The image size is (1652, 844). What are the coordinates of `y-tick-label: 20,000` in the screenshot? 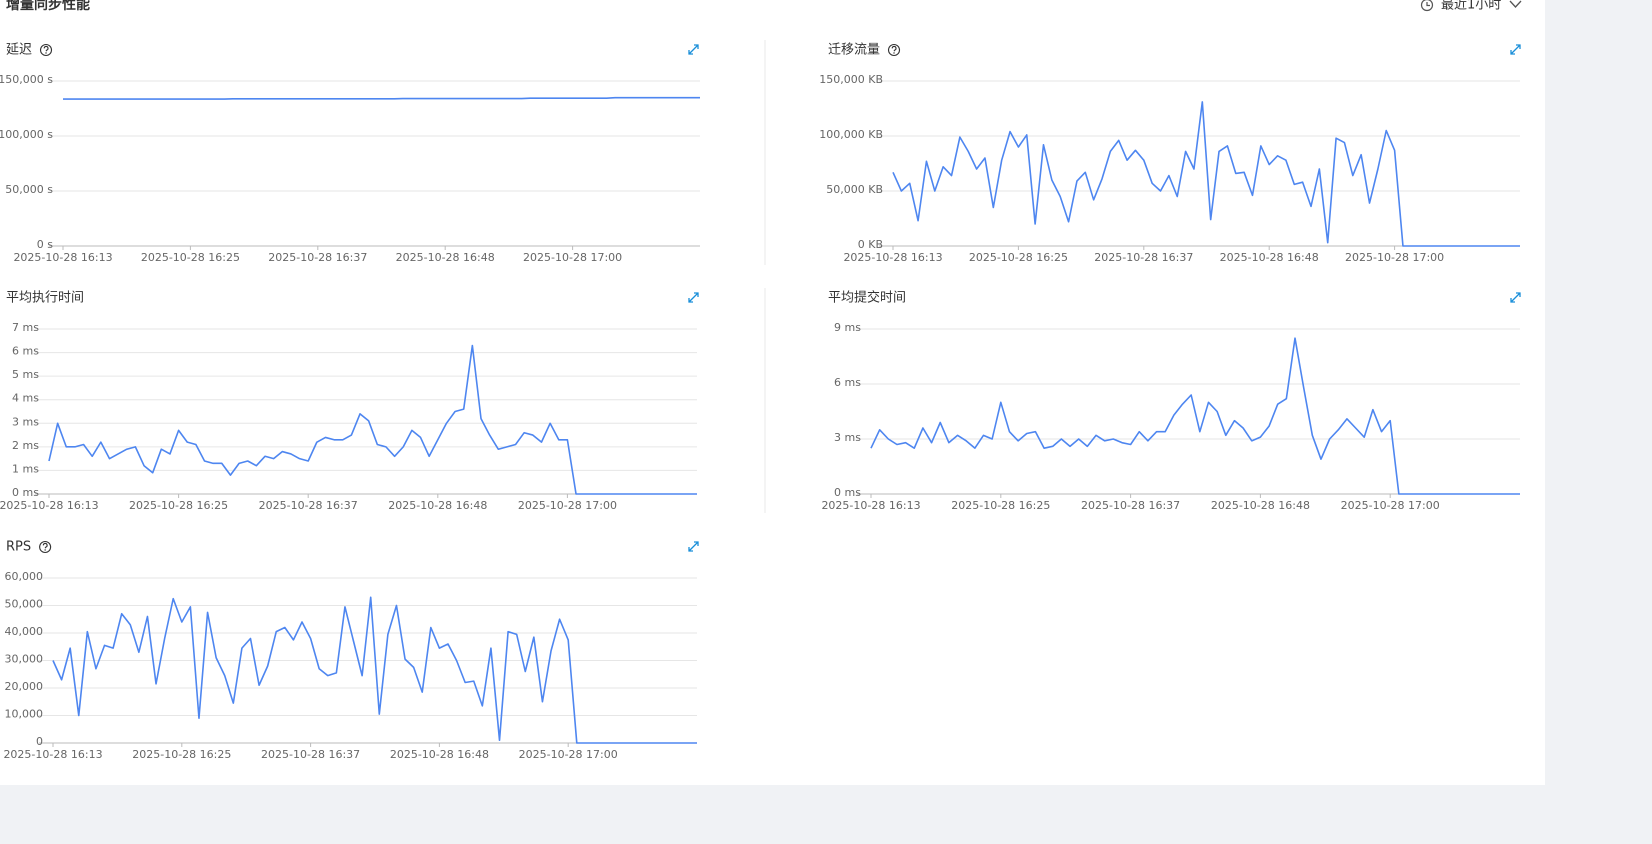 It's located at (24, 686).